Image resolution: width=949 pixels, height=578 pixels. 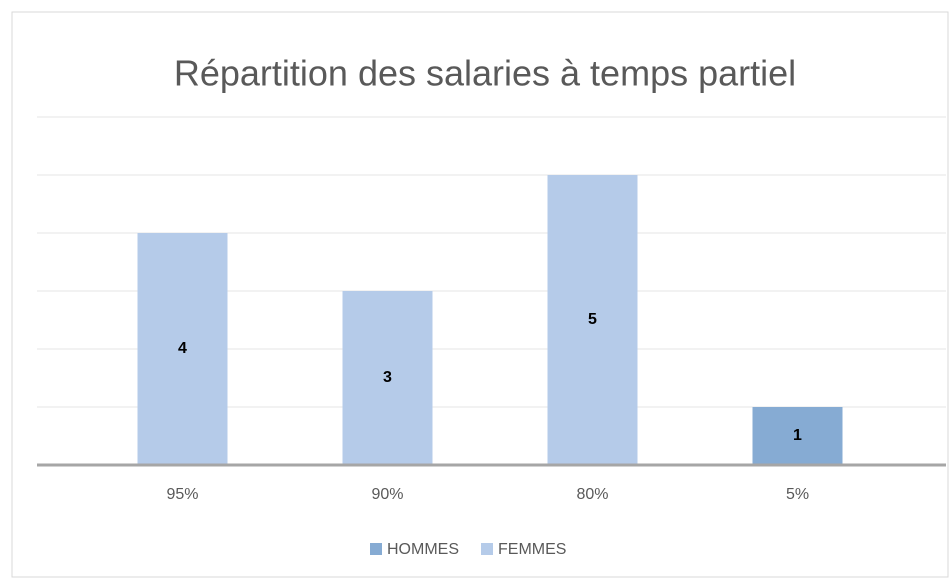 I want to click on data-label: 5, so click(x=592, y=319).